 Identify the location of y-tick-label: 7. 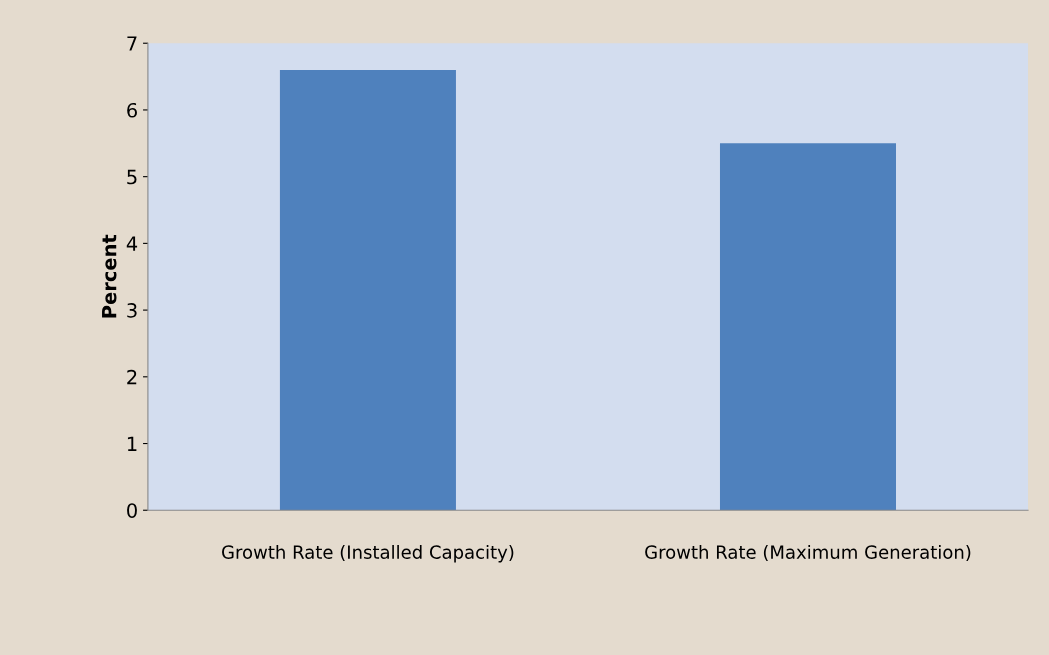
(132, 43).